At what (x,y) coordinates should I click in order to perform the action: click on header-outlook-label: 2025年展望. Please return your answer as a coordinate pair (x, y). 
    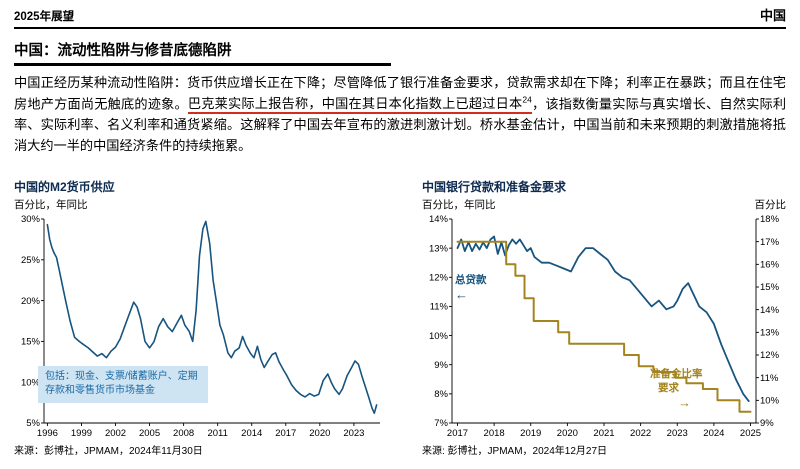
    Looking at the image, I should click on (44, 17).